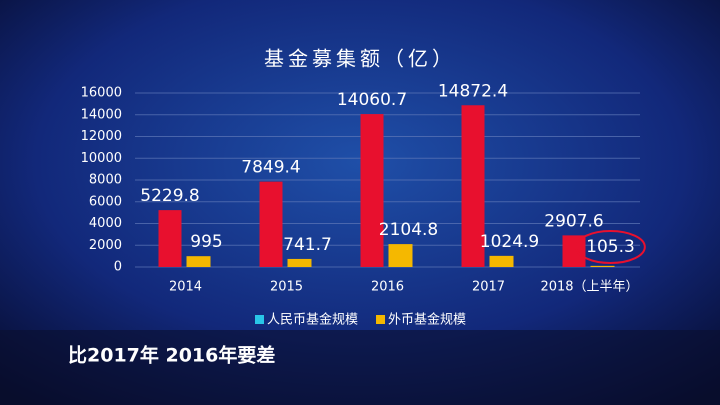  Describe the element at coordinates (473, 91) in the screenshot. I see `data-label: 14872.4` at that location.